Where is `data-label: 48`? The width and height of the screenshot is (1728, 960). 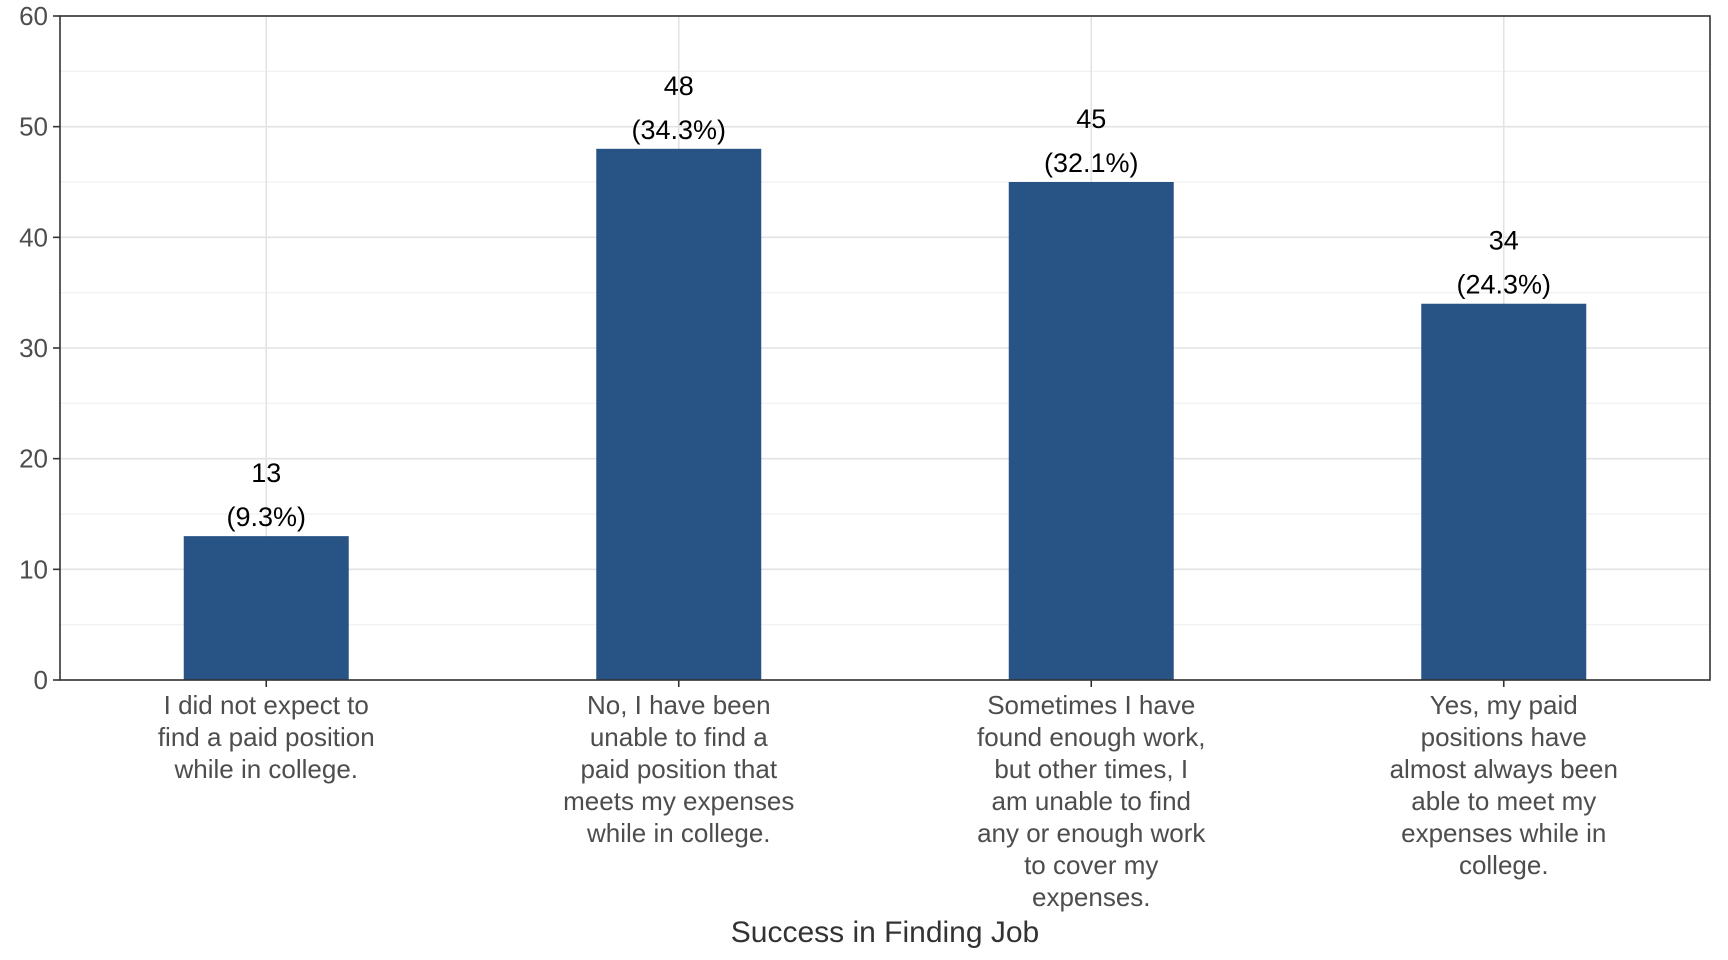 data-label: 48 is located at coordinates (679, 86).